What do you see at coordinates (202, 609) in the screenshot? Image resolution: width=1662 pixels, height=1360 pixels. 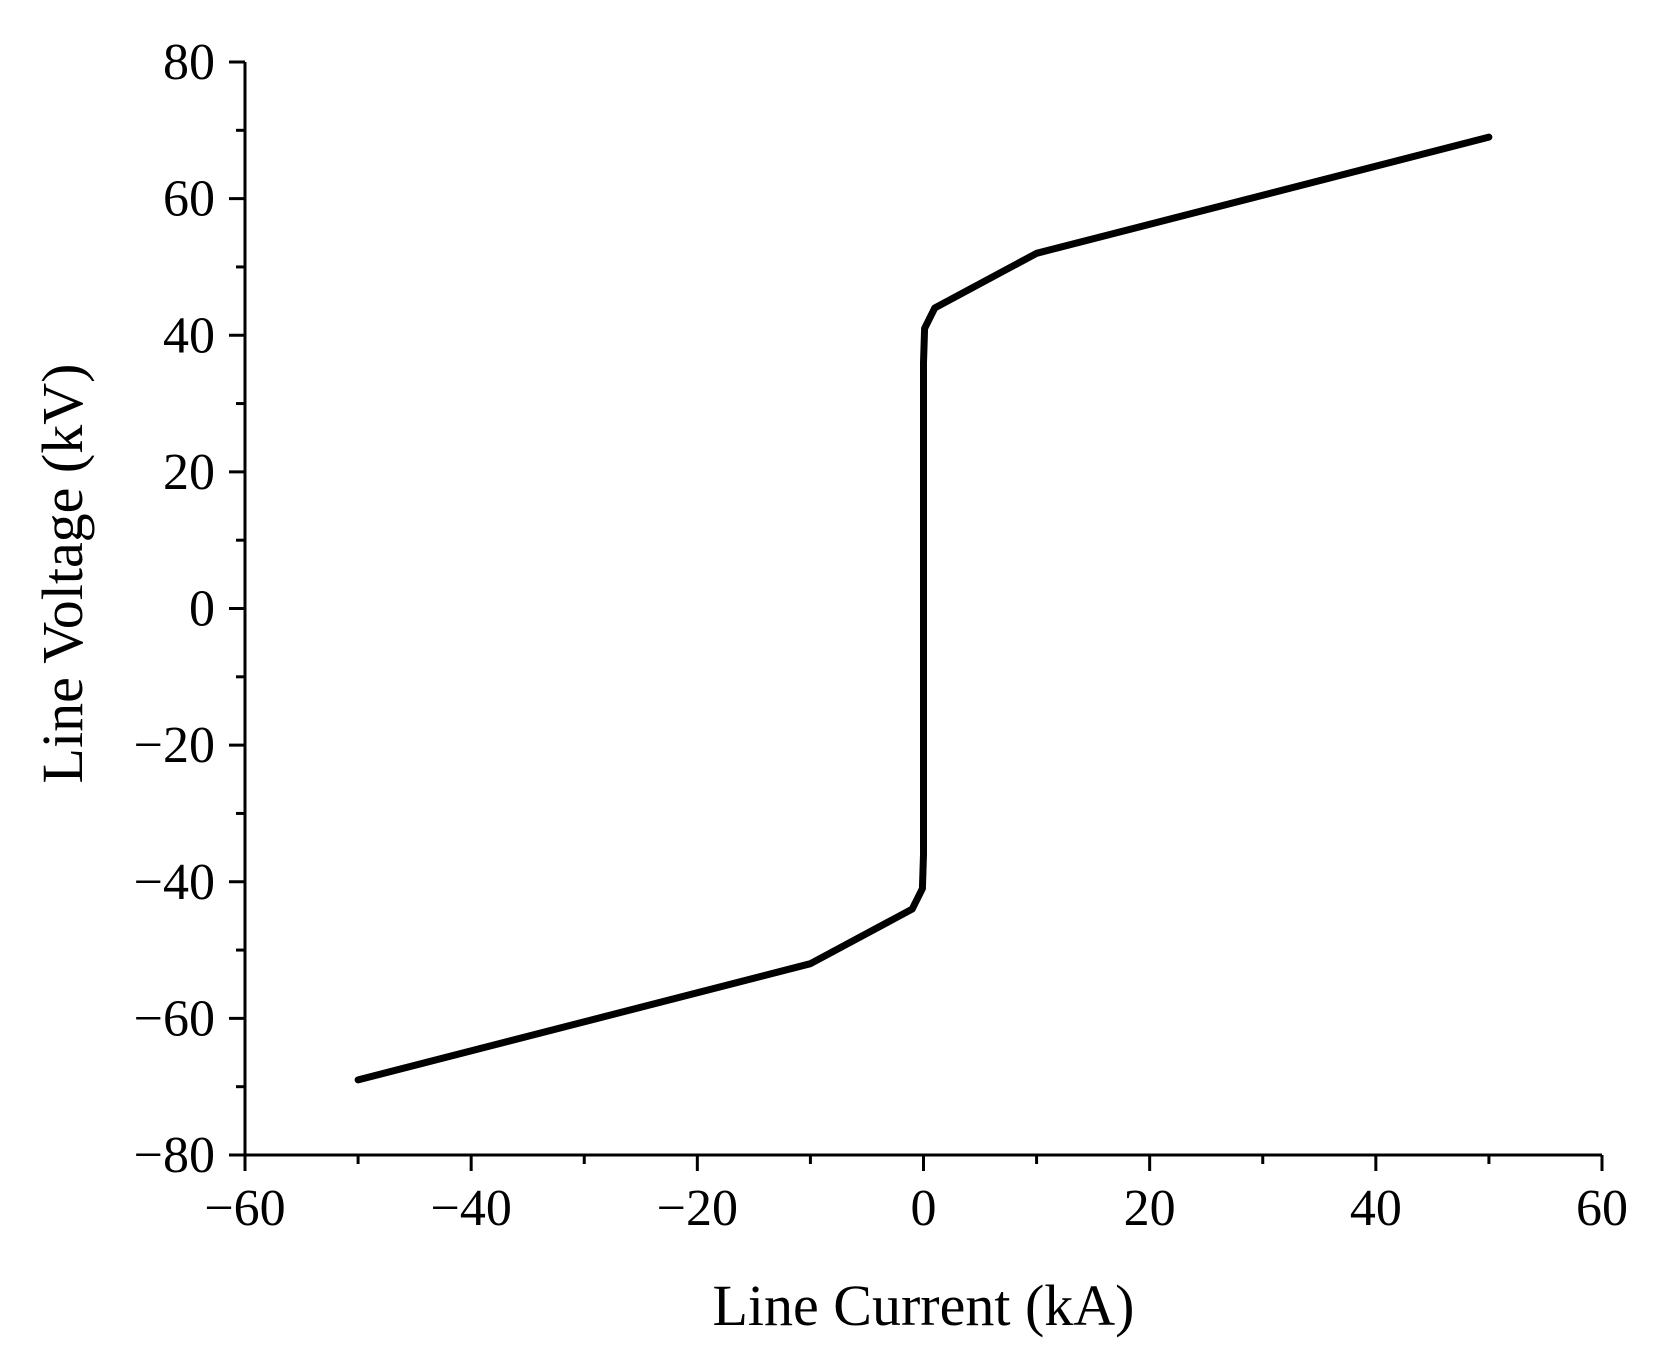 I see `y-tick-label: 0` at bounding box center [202, 609].